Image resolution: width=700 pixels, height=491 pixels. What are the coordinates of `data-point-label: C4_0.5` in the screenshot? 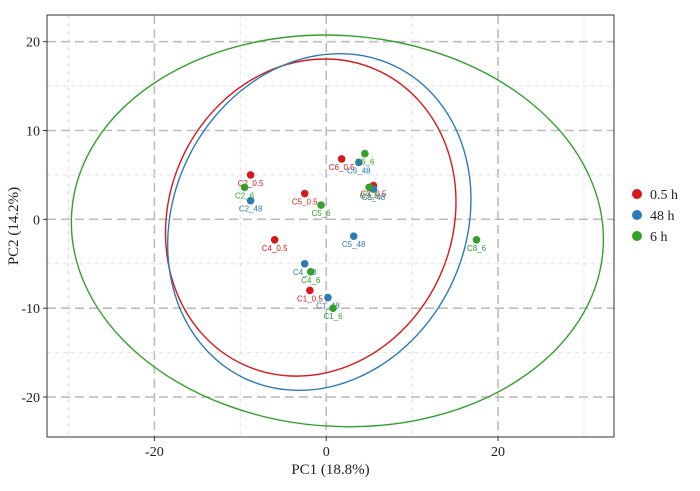 It's located at (275, 248).